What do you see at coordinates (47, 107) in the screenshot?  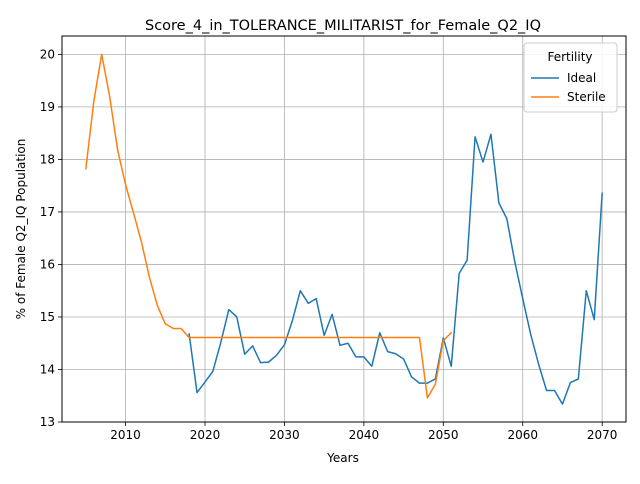 I see `y-tick-label: 19` at bounding box center [47, 107].